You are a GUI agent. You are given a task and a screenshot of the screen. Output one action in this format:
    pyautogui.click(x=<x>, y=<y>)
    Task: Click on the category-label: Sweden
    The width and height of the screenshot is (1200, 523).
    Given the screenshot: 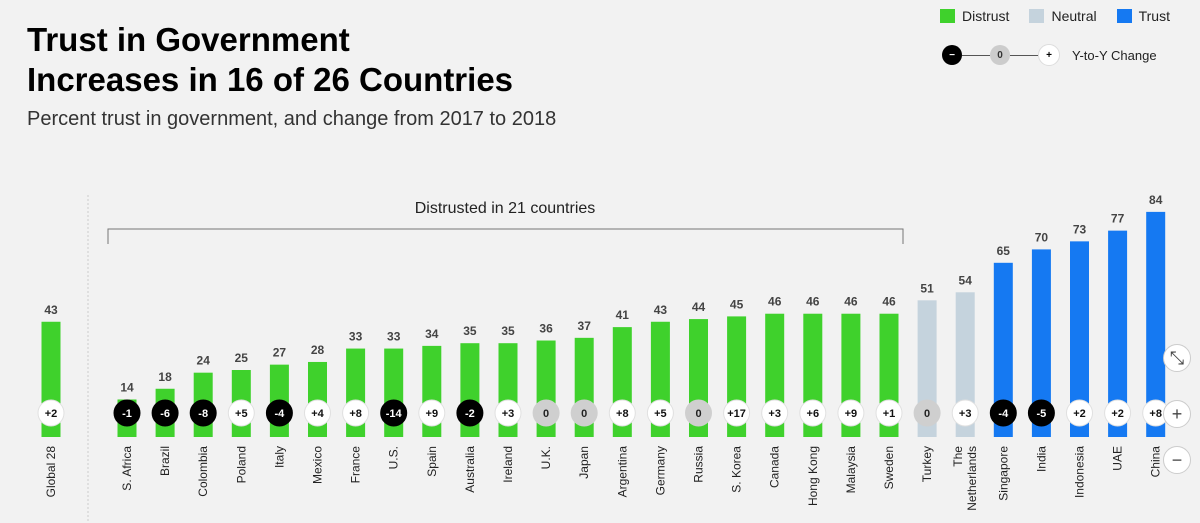 What is the action you would take?
    pyautogui.click(x=889, y=467)
    